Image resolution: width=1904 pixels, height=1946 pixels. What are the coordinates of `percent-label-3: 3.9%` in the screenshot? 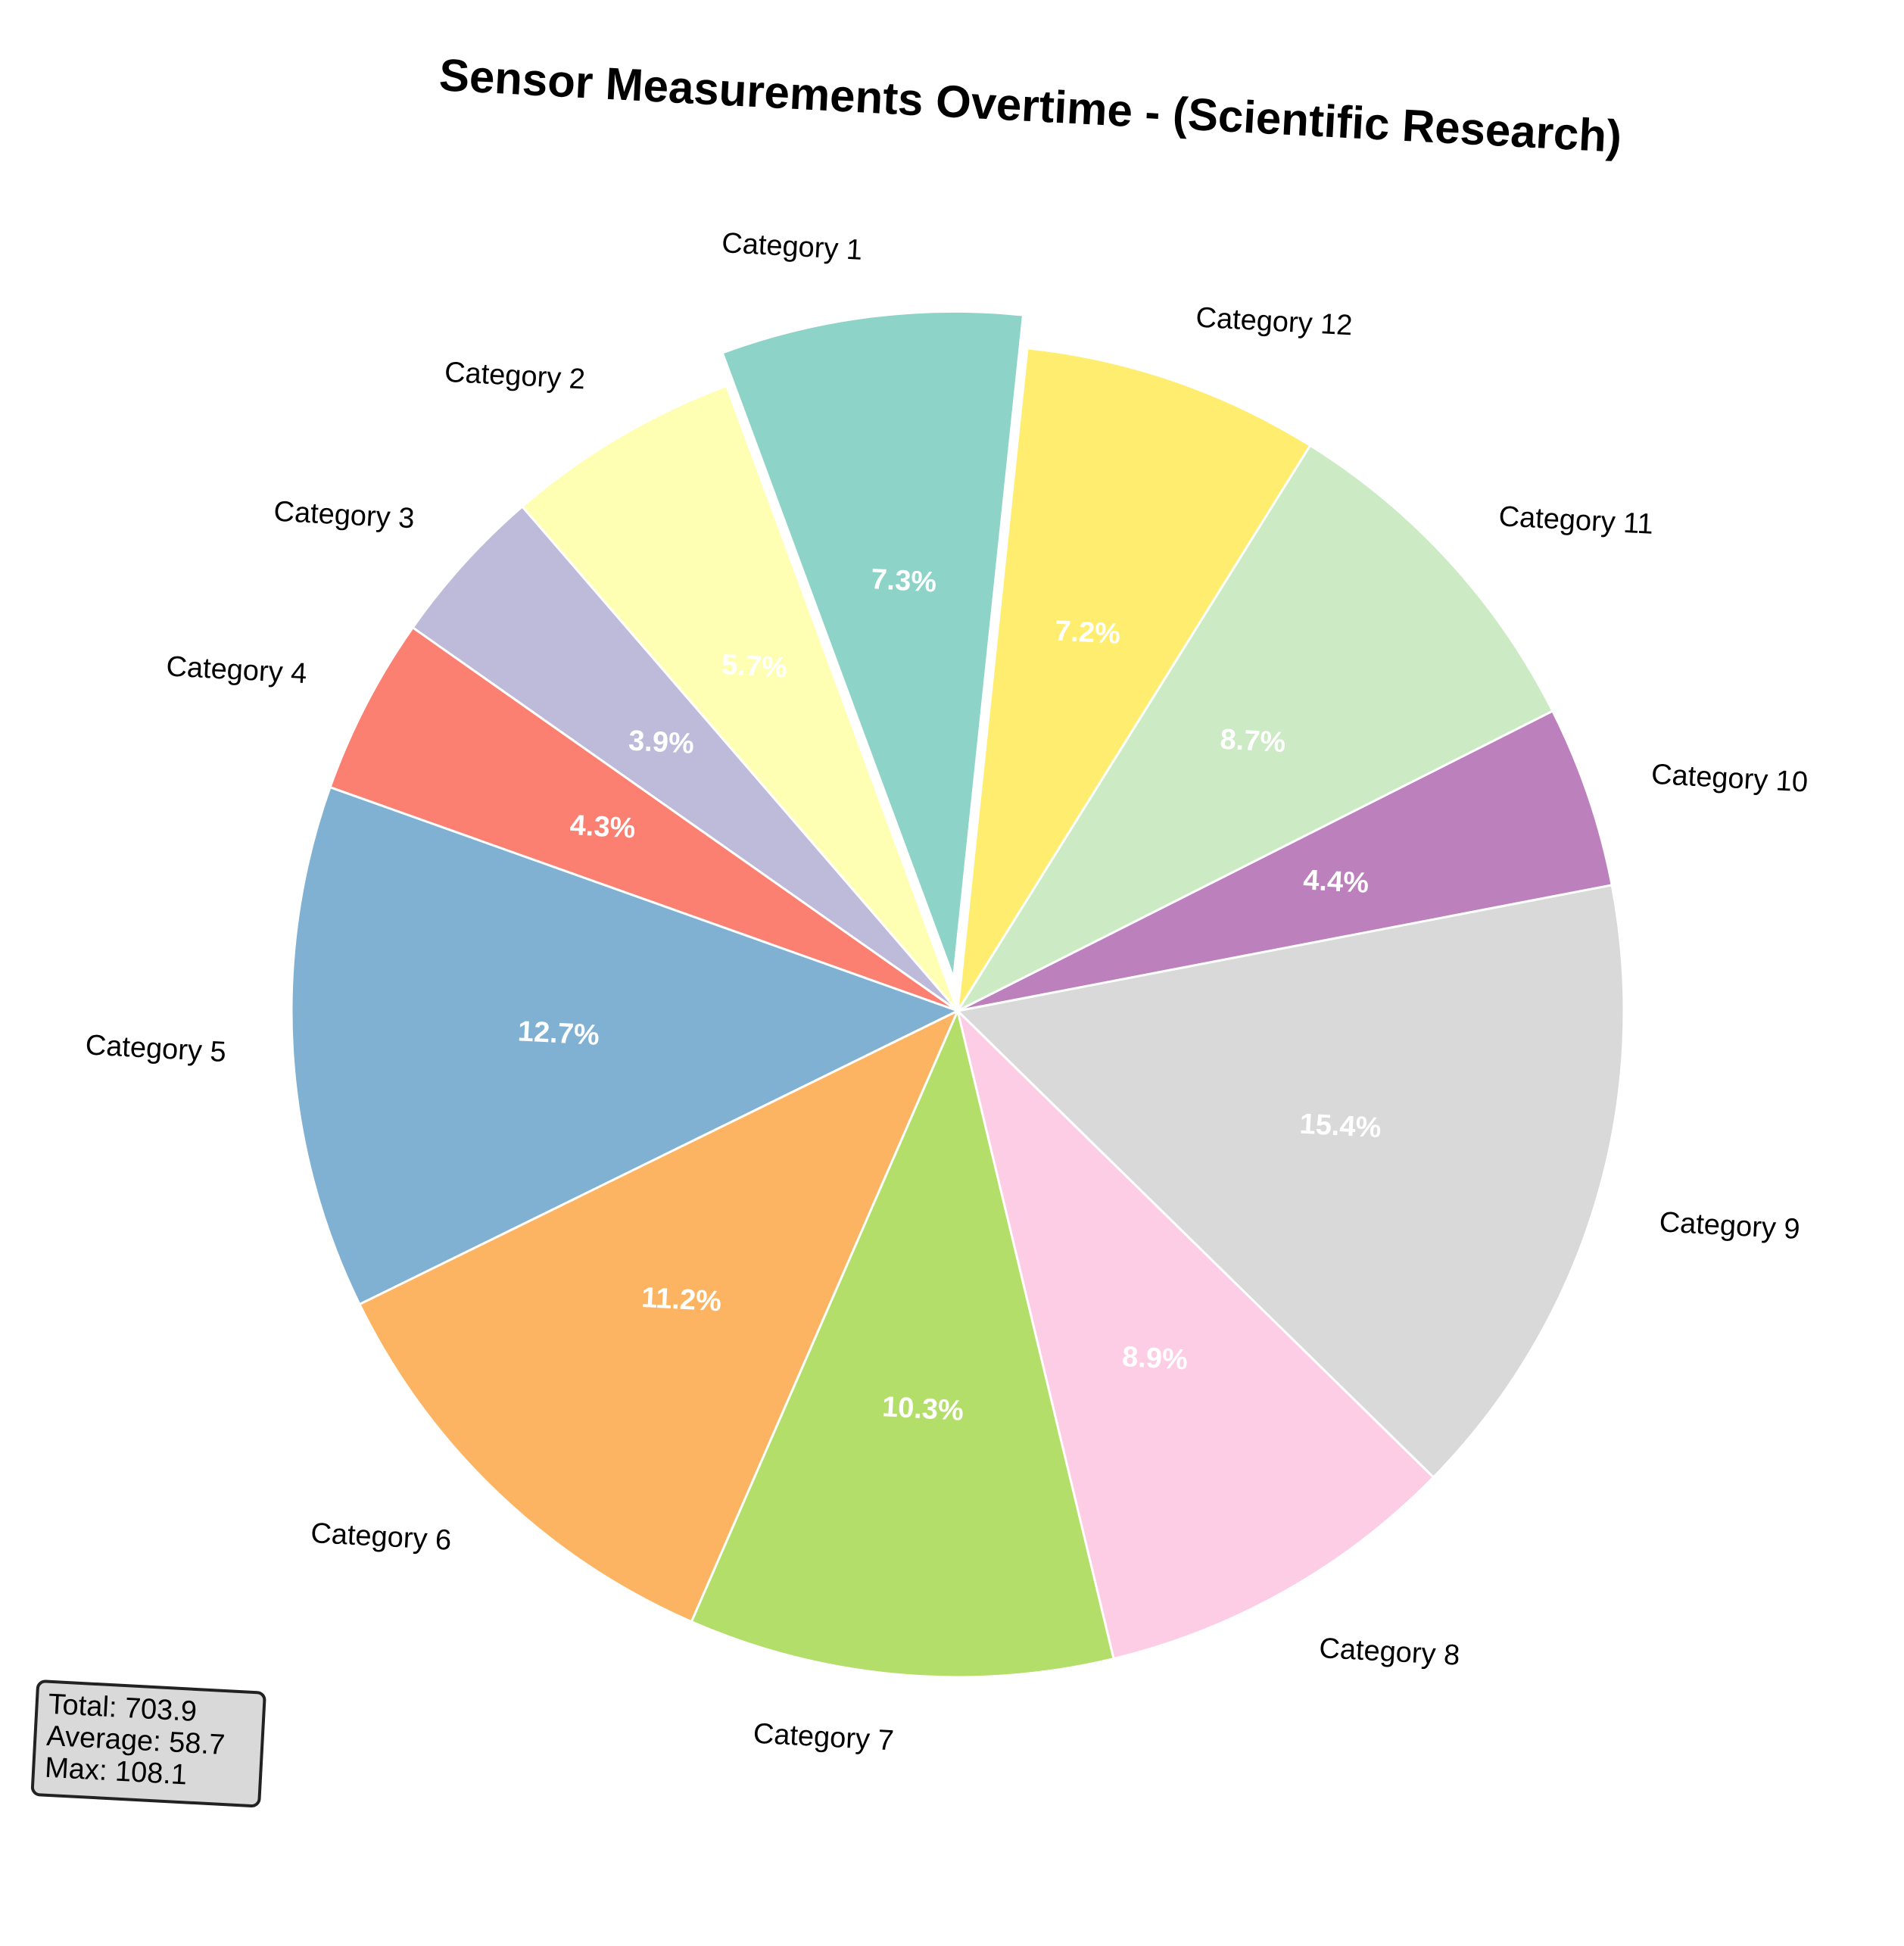 It's located at (661, 742).